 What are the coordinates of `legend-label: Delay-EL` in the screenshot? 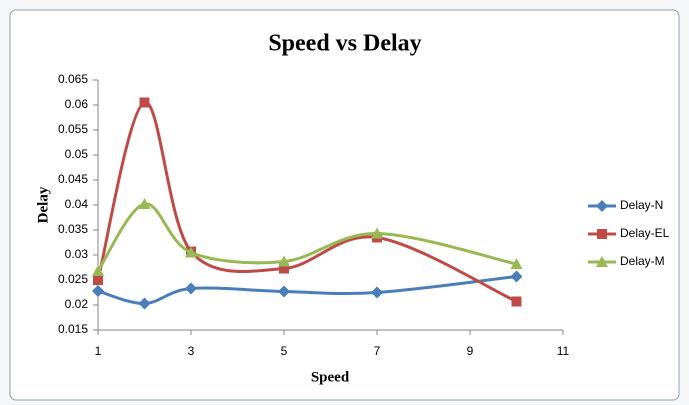 It's located at (645, 233).